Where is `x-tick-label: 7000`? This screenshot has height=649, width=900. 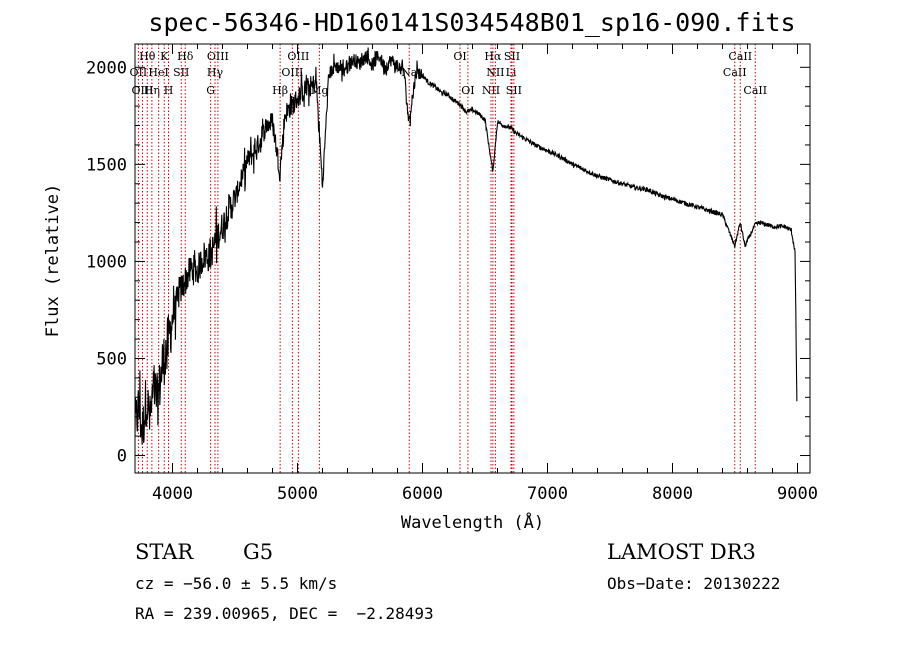
x-tick-label: 7000 is located at coordinates (547, 494).